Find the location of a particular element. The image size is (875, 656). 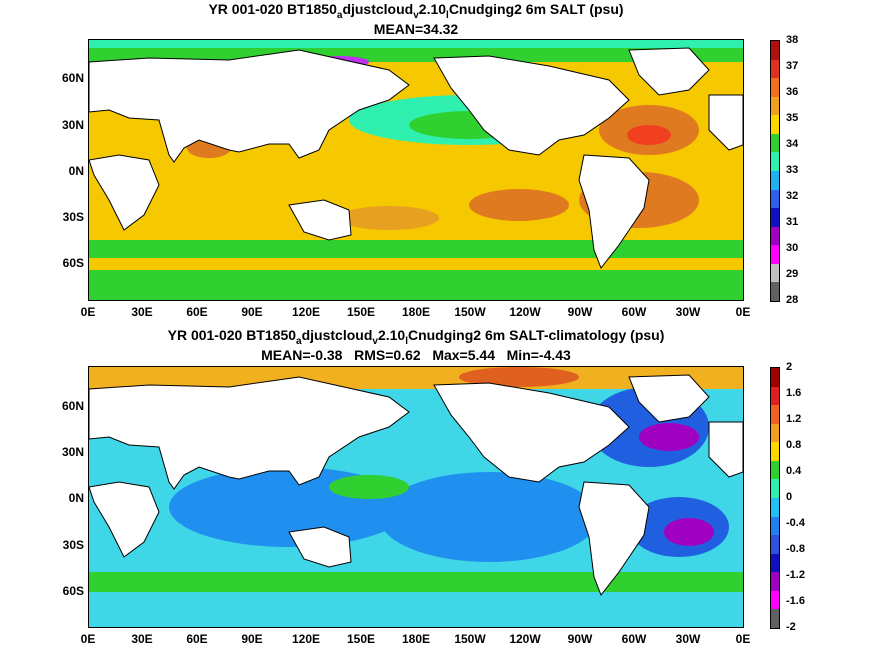

colorbar-tick: 36 is located at coordinates (792, 92).